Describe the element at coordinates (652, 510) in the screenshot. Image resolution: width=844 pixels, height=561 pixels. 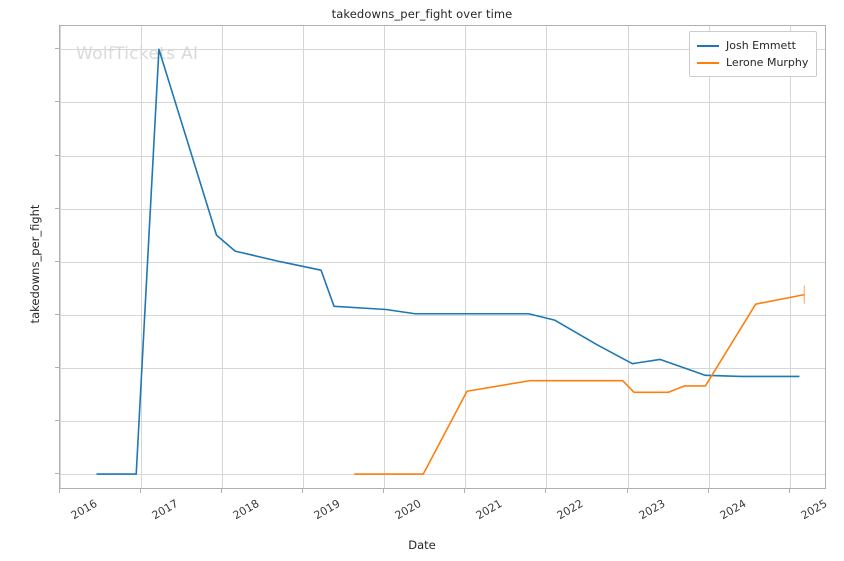
I see `x-tick-label: 2023` at that location.